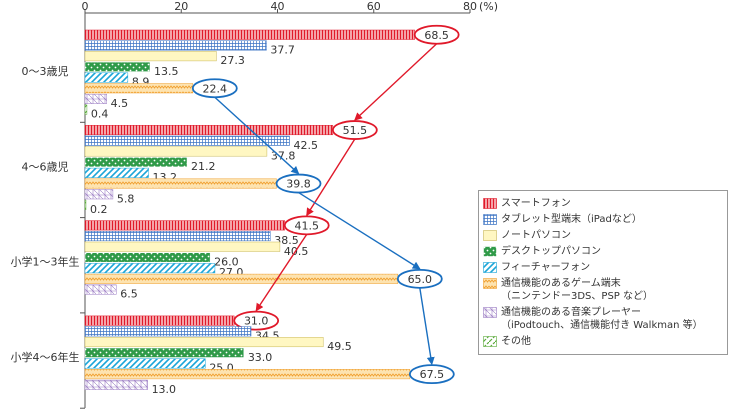 Image resolution: width=733 pixels, height=412 pixels. What do you see at coordinates (470, 6) in the screenshot?
I see `x-tick-label: 80` at bounding box center [470, 6].